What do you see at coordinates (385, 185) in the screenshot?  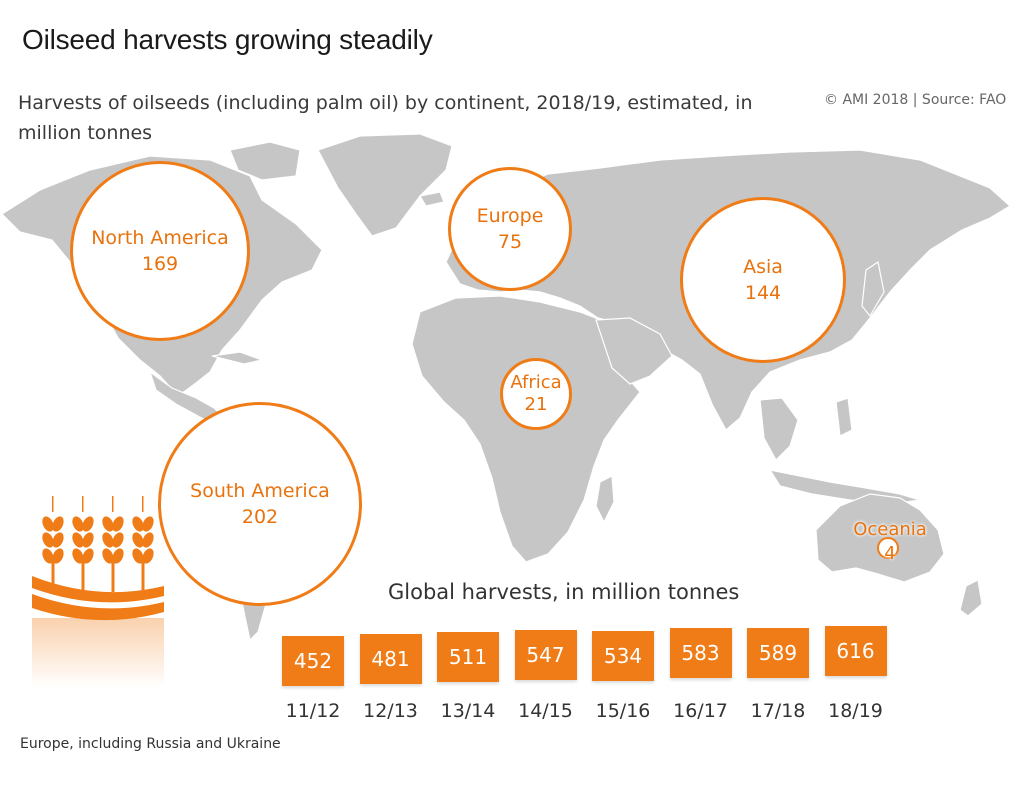 I see `greenland-shape` at bounding box center [385, 185].